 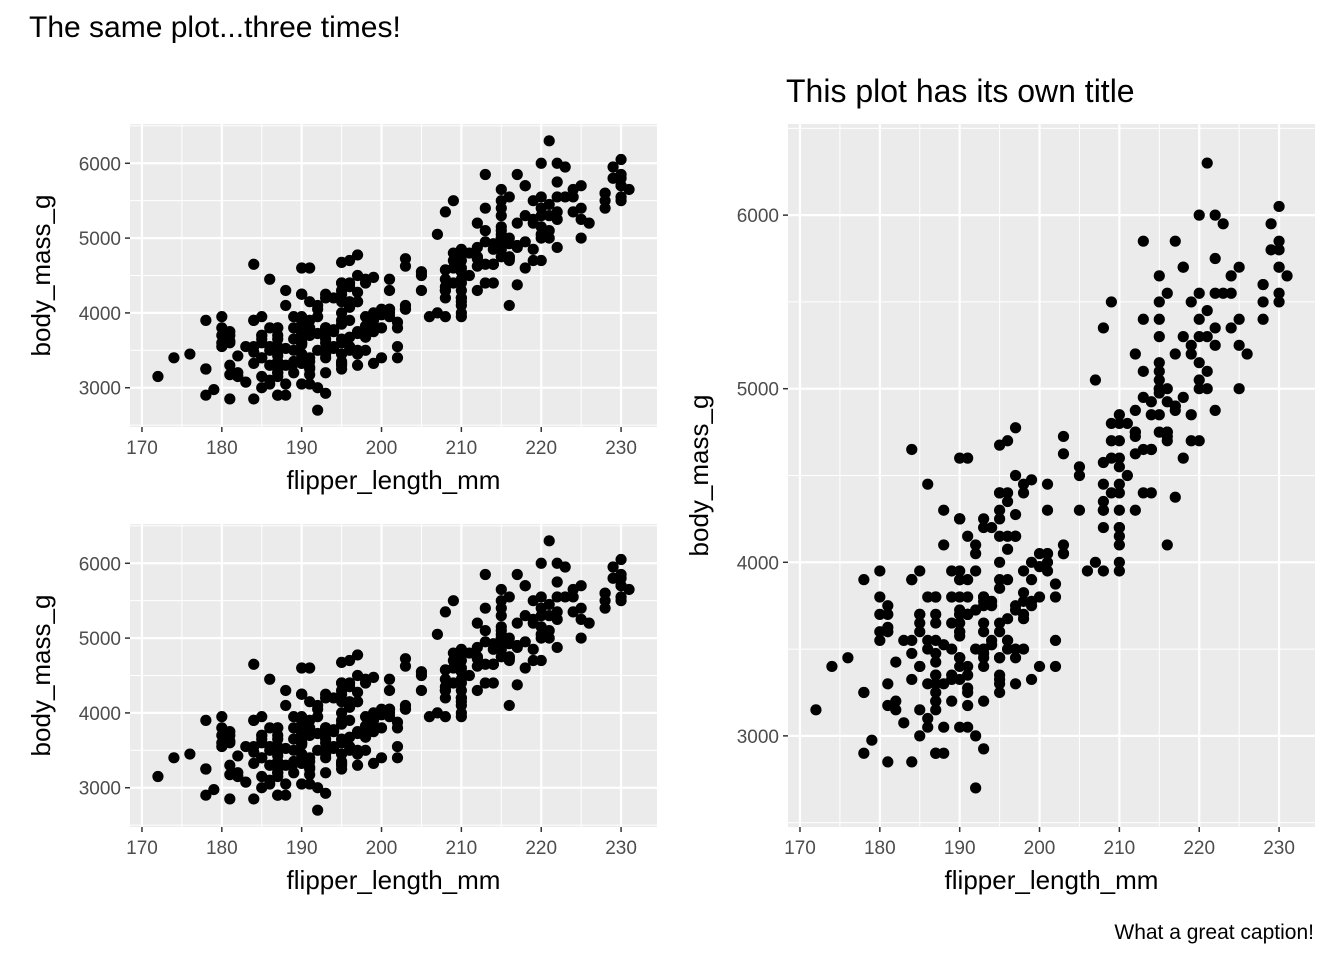 What do you see at coordinates (1214, 932) in the screenshot?
I see `figure-caption: What a great caption!` at bounding box center [1214, 932].